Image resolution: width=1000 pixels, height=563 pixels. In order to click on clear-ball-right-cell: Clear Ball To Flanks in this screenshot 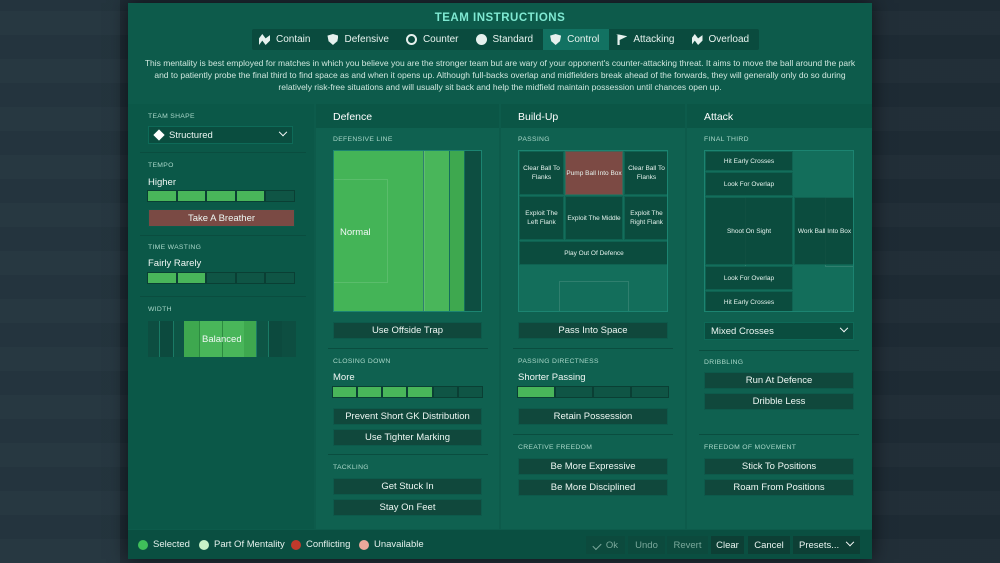, I will do `click(645, 173)`.